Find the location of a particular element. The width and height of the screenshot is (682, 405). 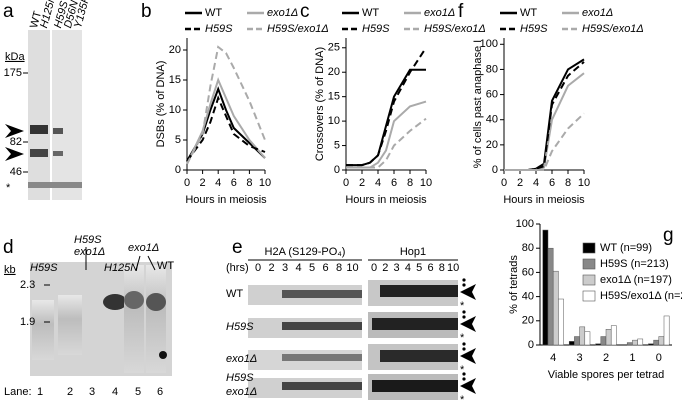

panel-label: g is located at coordinates (668, 235).